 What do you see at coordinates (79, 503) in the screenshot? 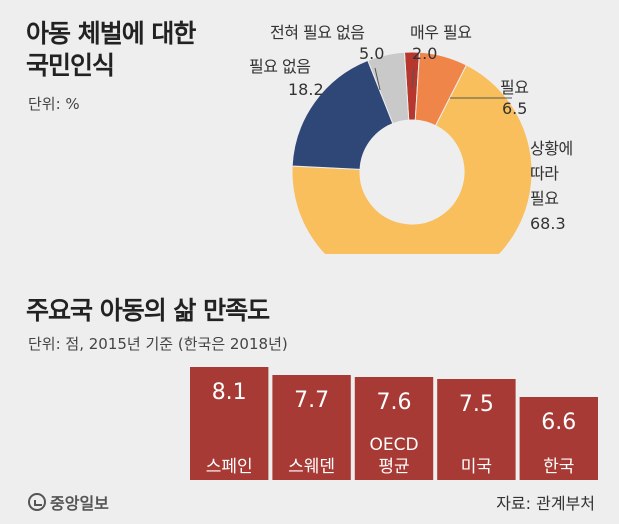
I see `publisher-logo-text: 중앙일보` at bounding box center [79, 503].